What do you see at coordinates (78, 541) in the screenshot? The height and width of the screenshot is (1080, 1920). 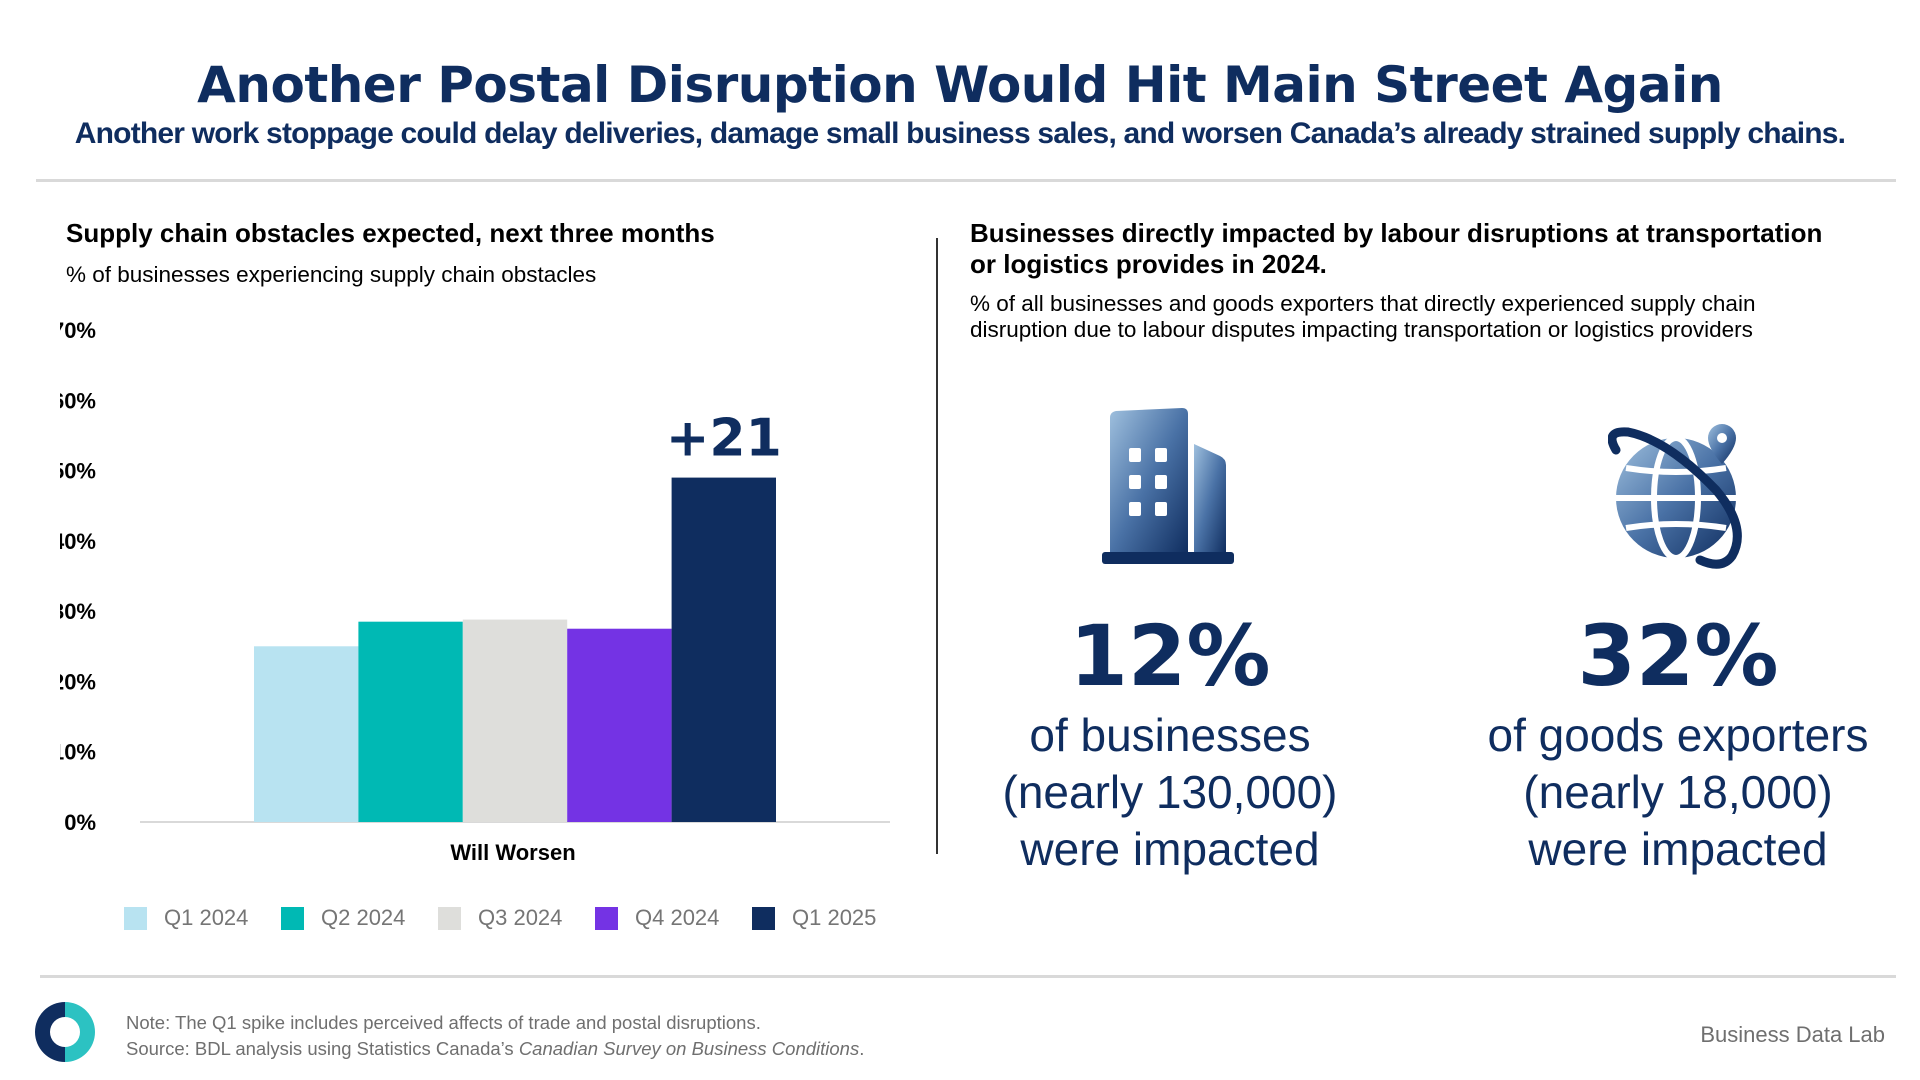 I see `y-tick-label: 40%` at bounding box center [78, 541].